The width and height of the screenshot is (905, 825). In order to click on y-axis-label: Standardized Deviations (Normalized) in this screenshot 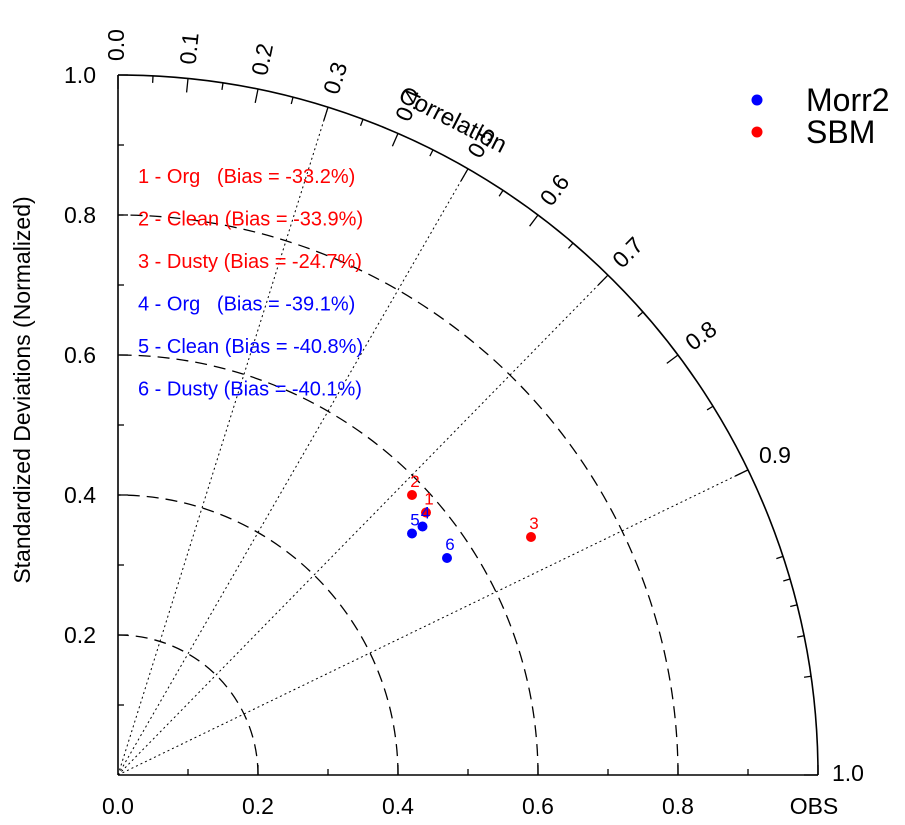, I will do `click(22, 389)`.